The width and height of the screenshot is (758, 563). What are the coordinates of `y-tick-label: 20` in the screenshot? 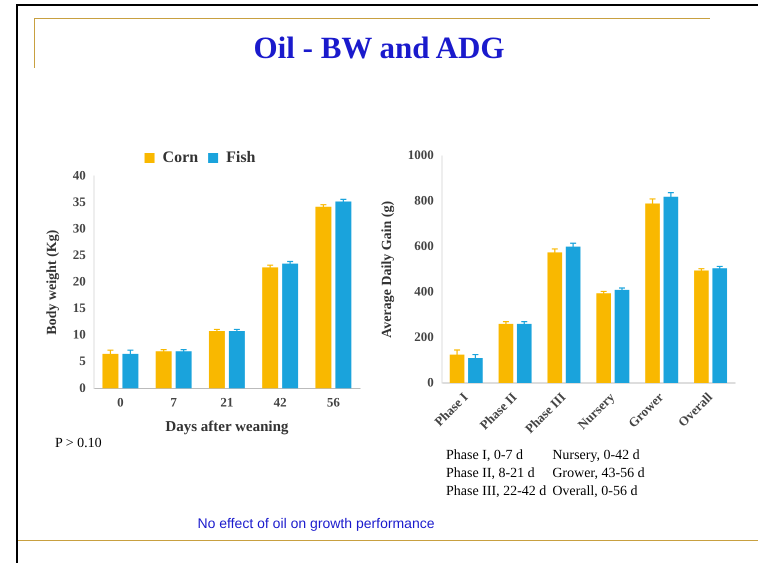 It's located at (79, 281).